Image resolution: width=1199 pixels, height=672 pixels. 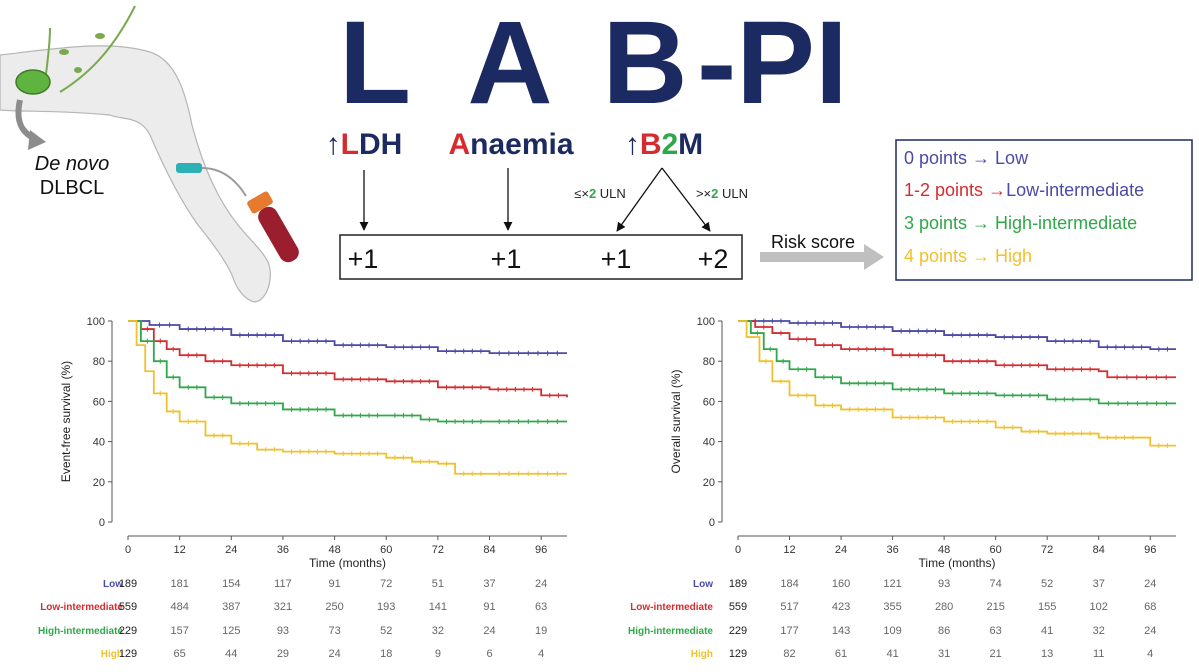 I want to click on y-axis-label: Event-free survival (%), so click(x=66, y=421).